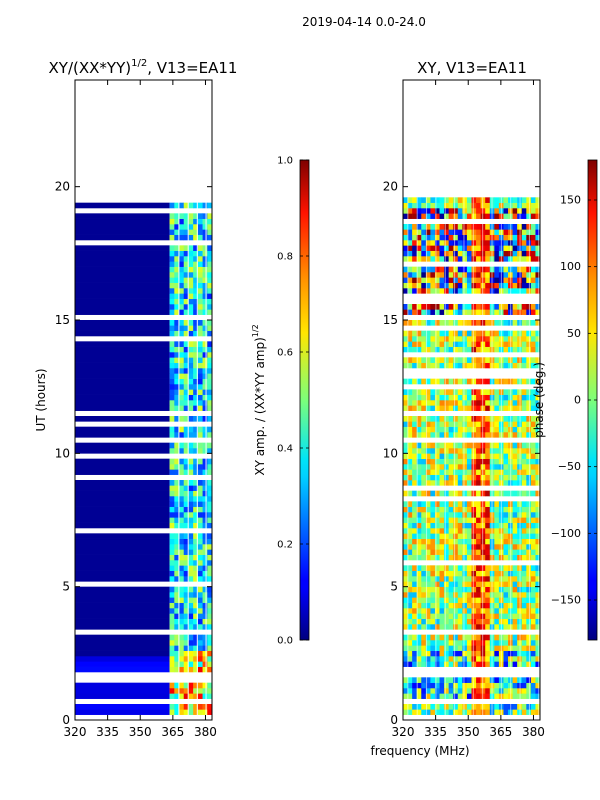 The height and width of the screenshot is (800, 600). Describe the element at coordinates (403, 732) in the screenshot. I see `x-tick-label: 320` at that location.